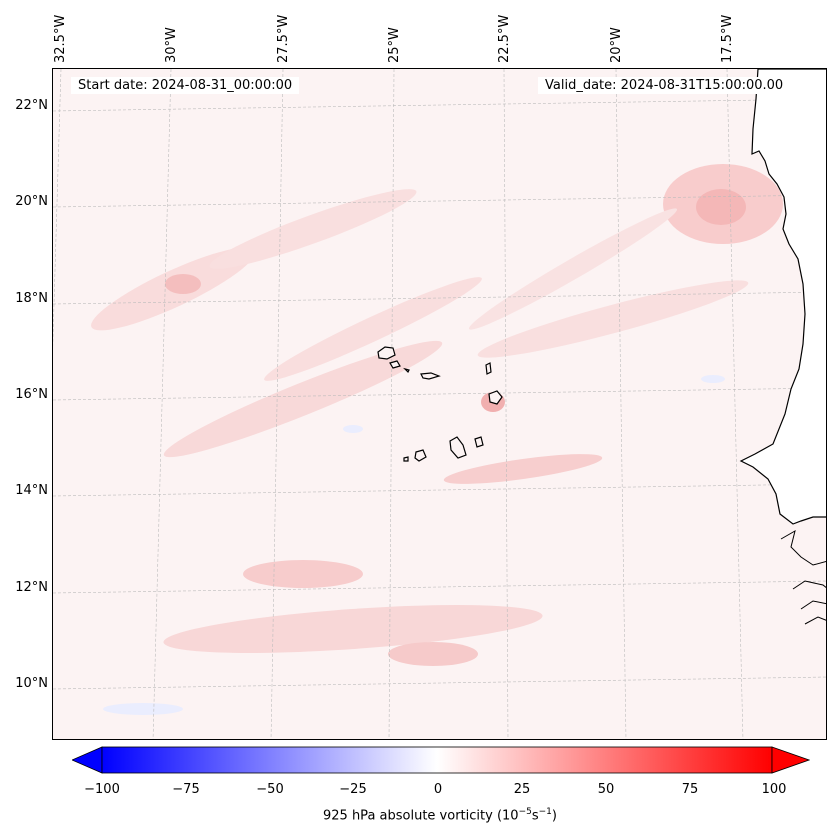  Describe the element at coordinates (606, 789) in the screenshot. I see `colorbar-tick-50: 50` at that location.